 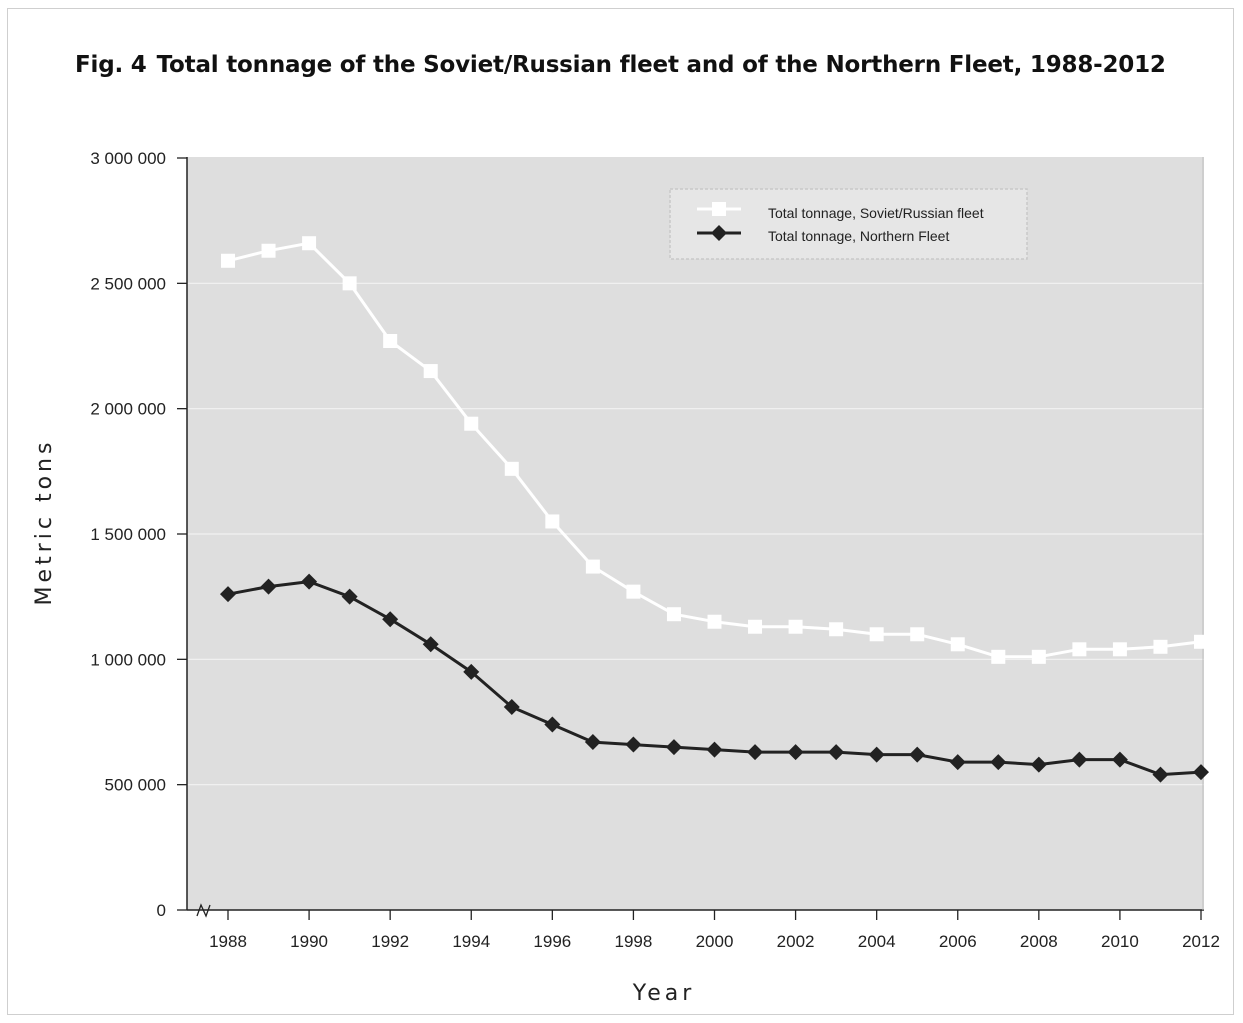 I want to click on y-tick-label: 1 500 000, so click(x=128, y=534).